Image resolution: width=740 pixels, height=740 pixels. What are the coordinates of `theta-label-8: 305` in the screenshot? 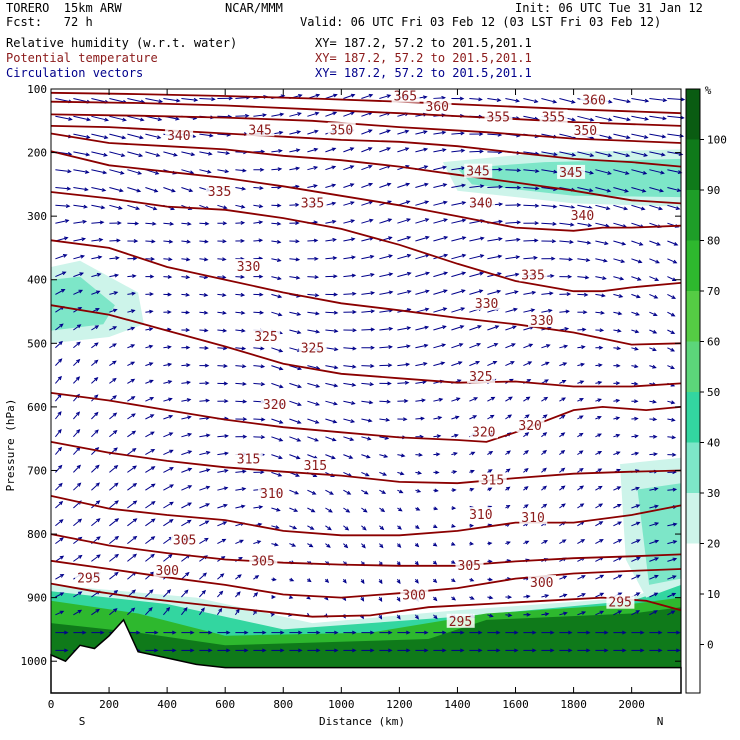 It's located at (469, 566).